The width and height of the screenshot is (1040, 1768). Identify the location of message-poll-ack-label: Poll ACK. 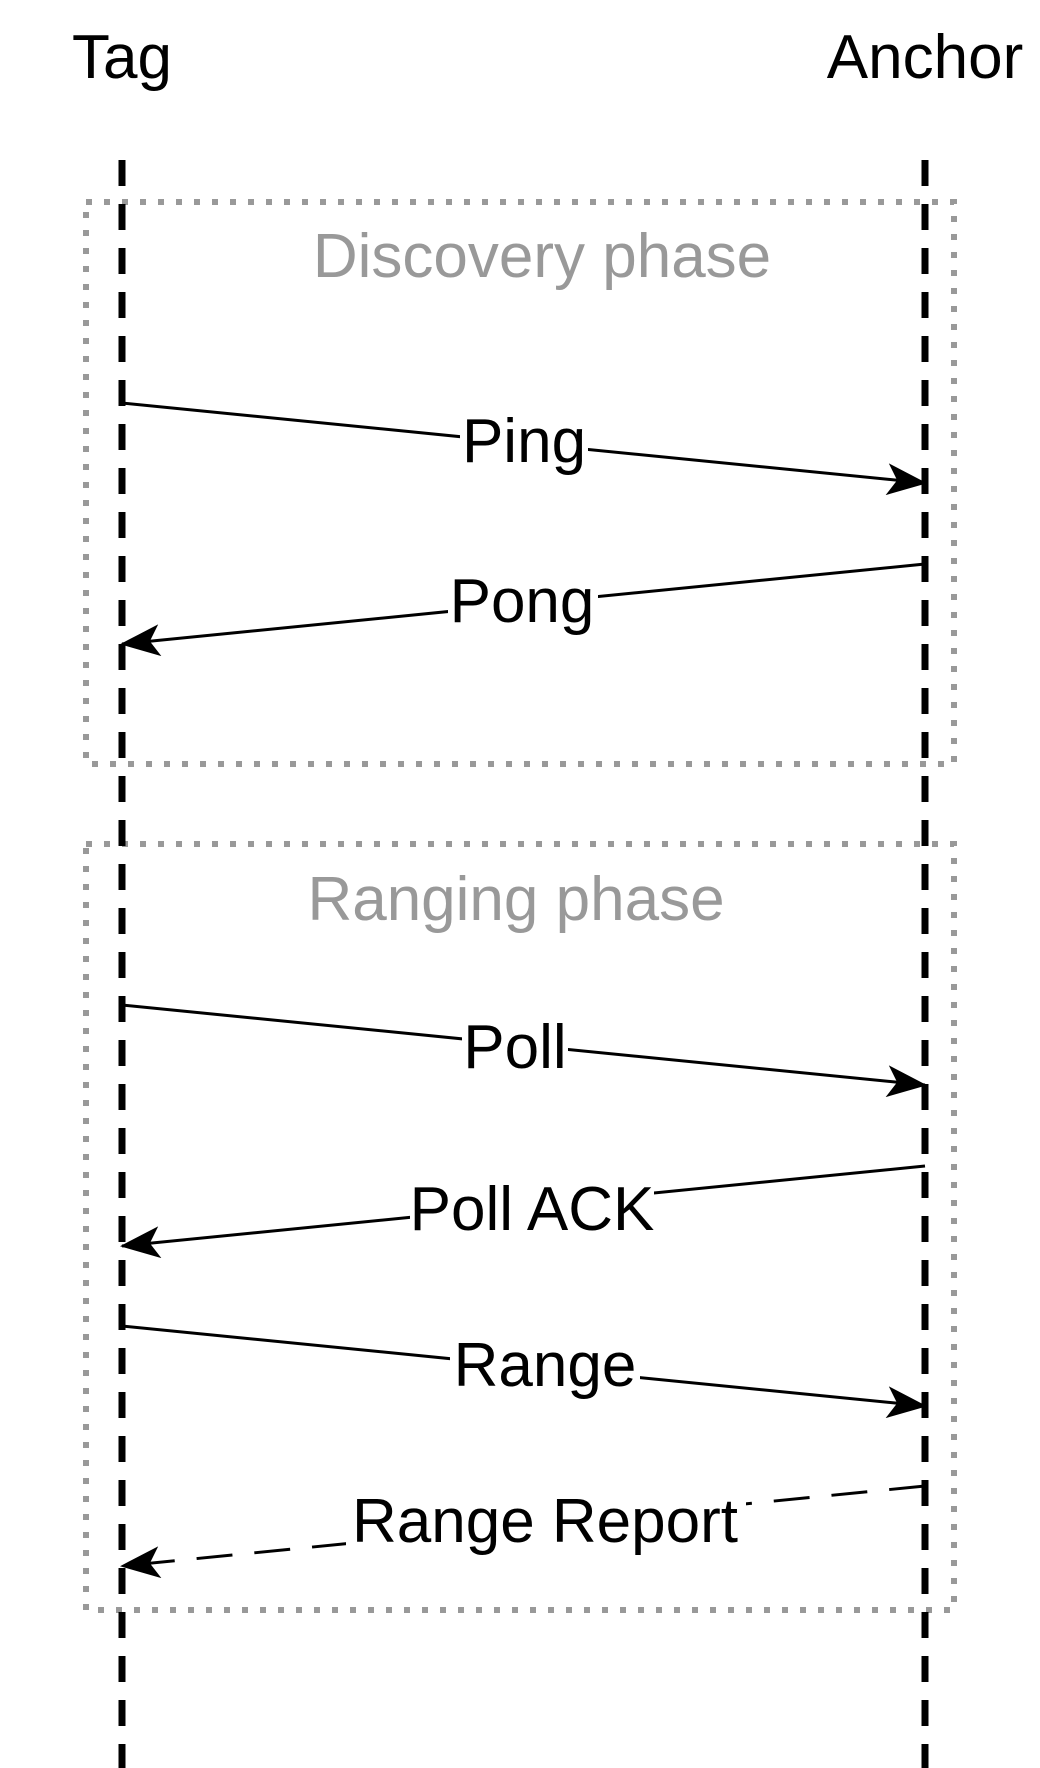
(532, 1209).